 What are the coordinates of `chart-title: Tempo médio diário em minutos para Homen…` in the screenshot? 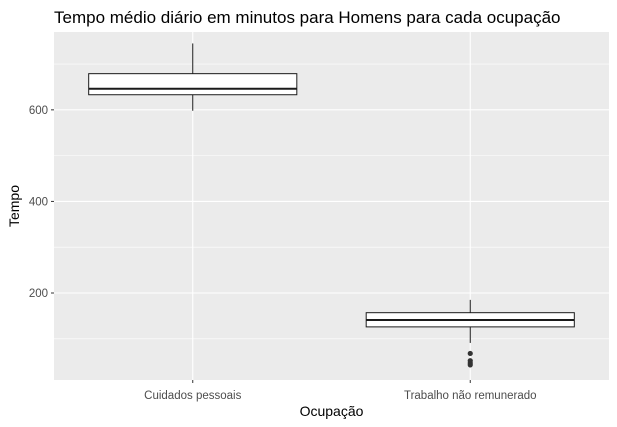 It's located at (307, 17).